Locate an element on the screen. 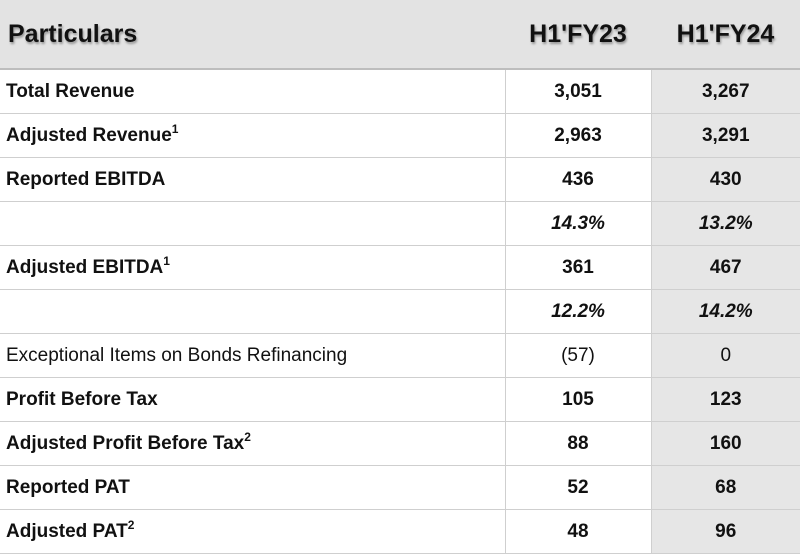 Image resolution: width=800 pixels, height=555 pixels. table-row: 14.3% 13.2% is located at coordinates (400, 223).